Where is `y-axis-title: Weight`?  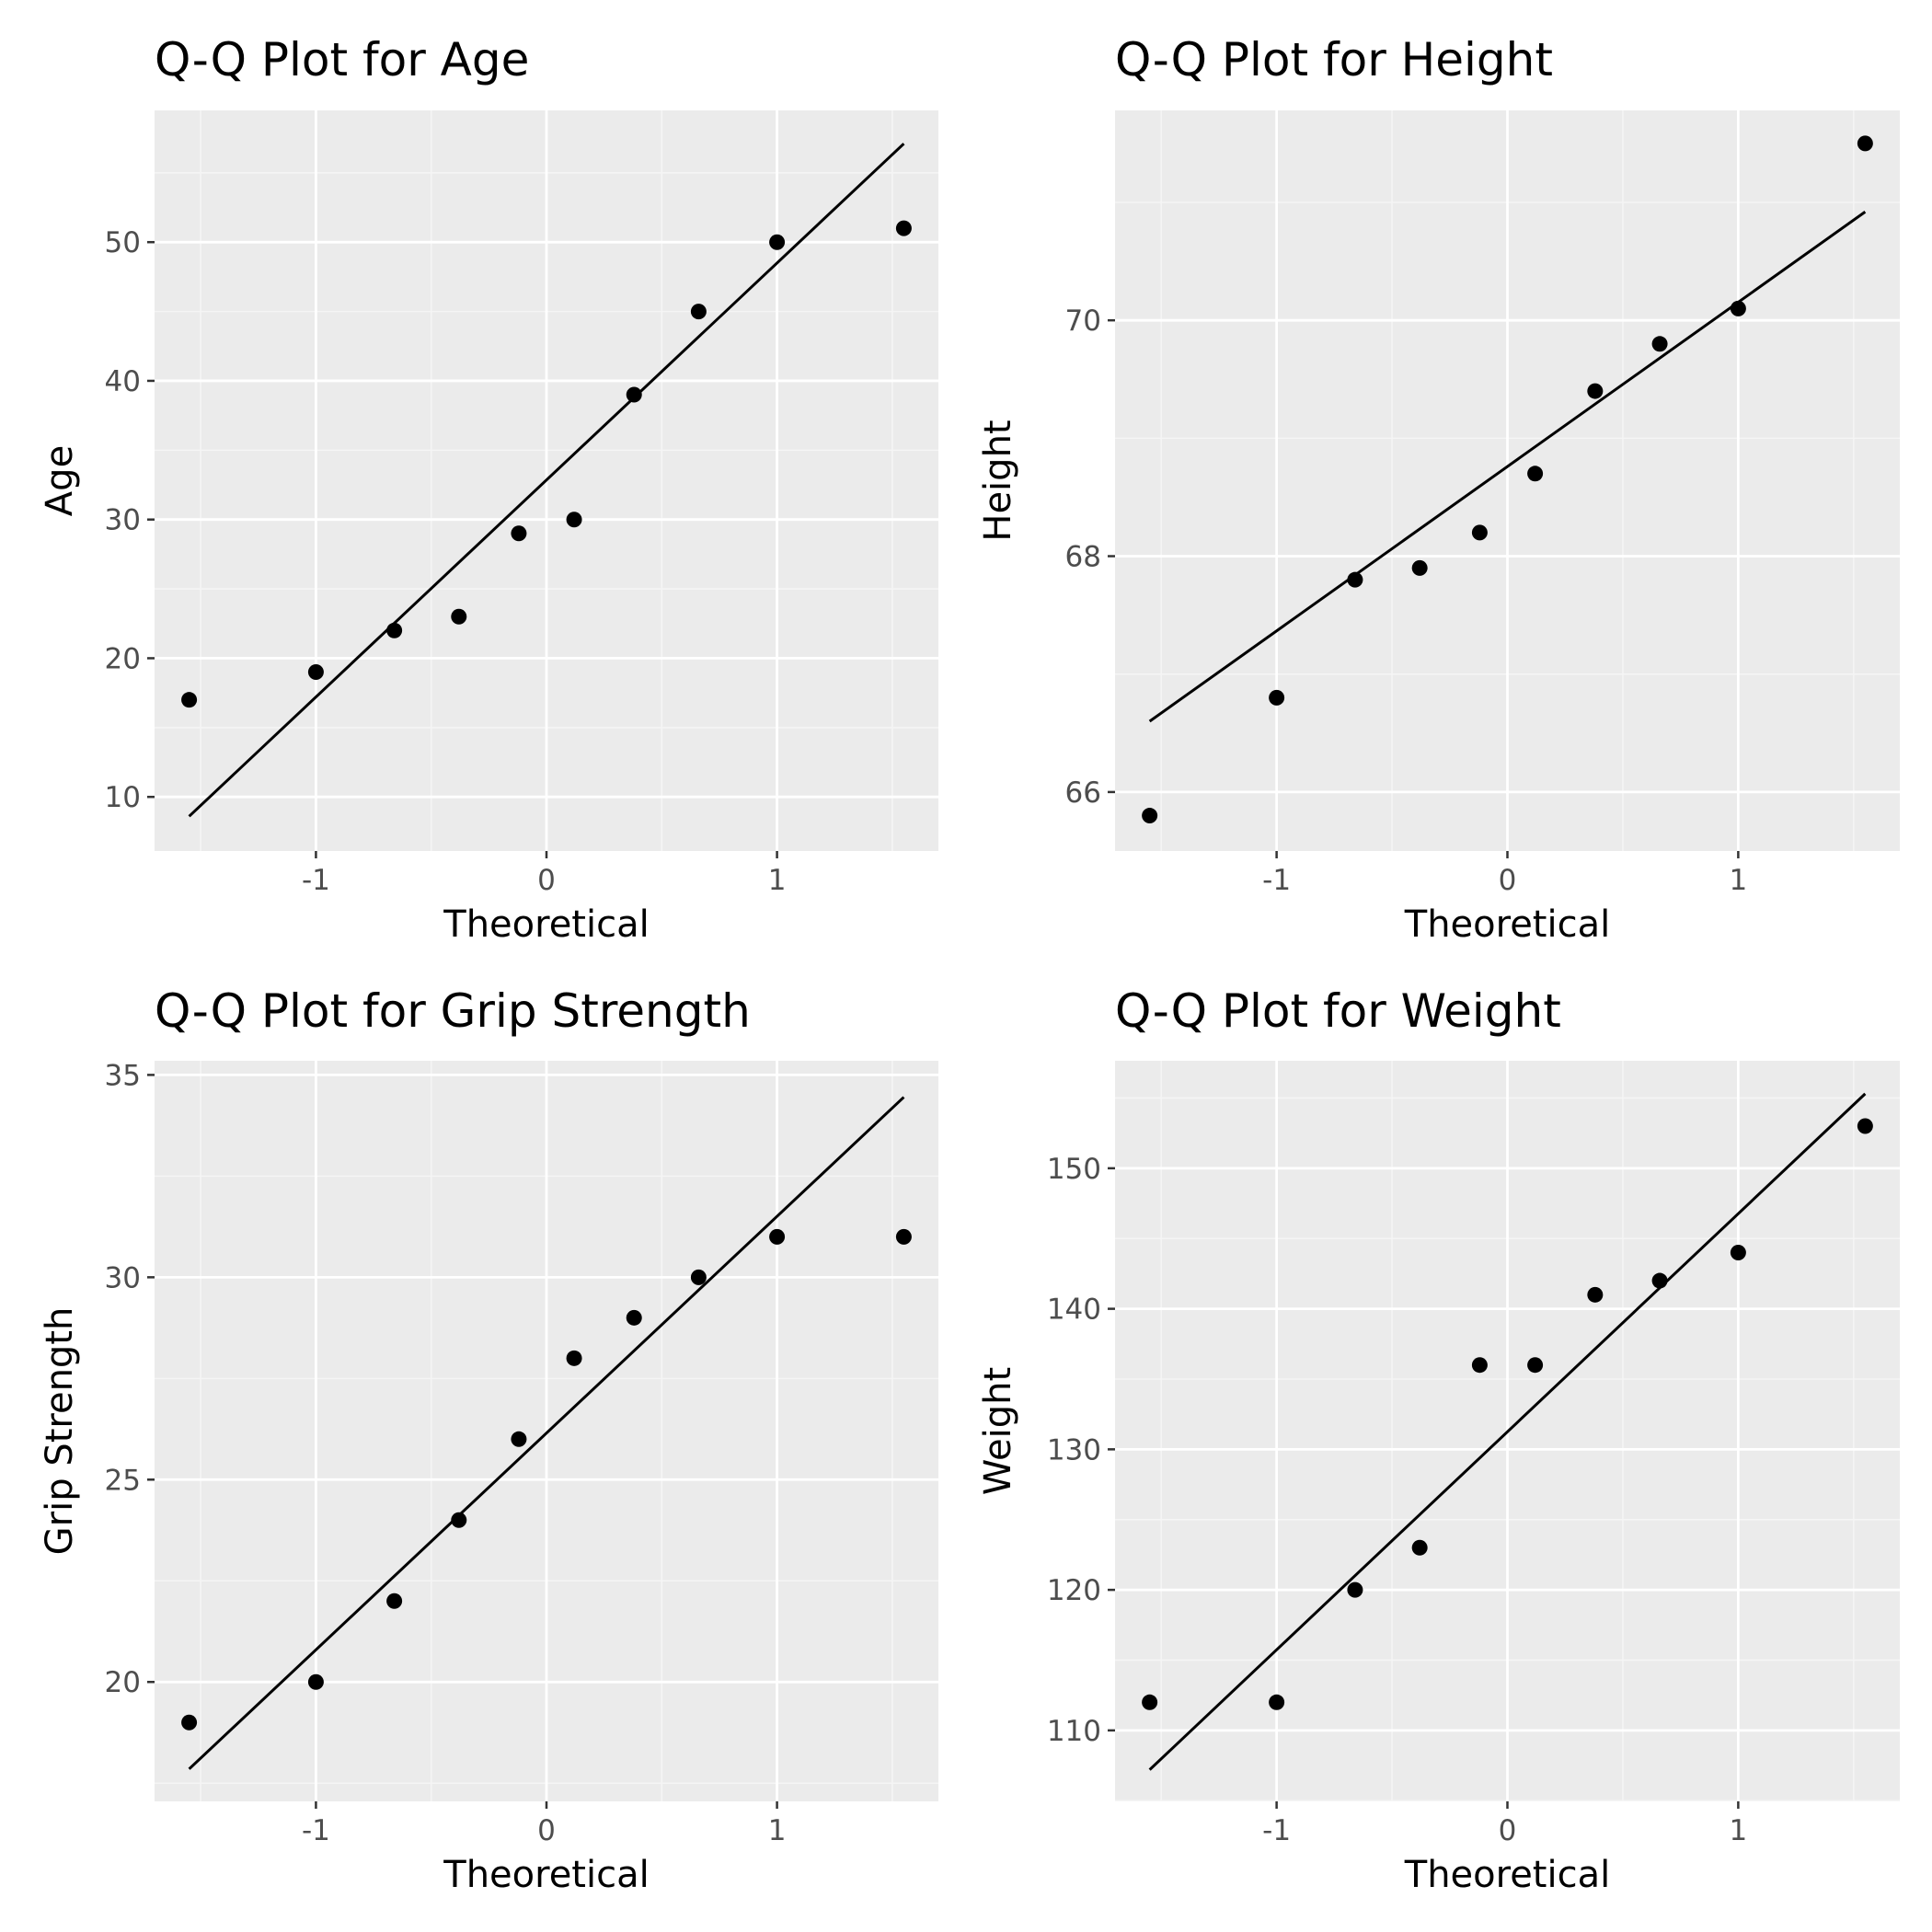
y-axis-title: Weight is located at coordinates (998, 1431).